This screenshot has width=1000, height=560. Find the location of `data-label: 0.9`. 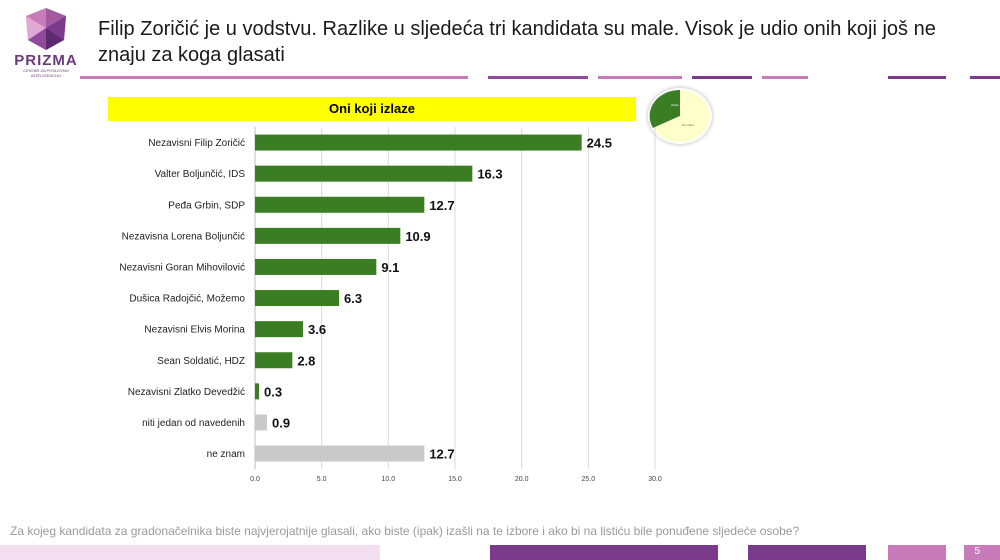

data-label: 0.9 is located at coordinates (281, 422).